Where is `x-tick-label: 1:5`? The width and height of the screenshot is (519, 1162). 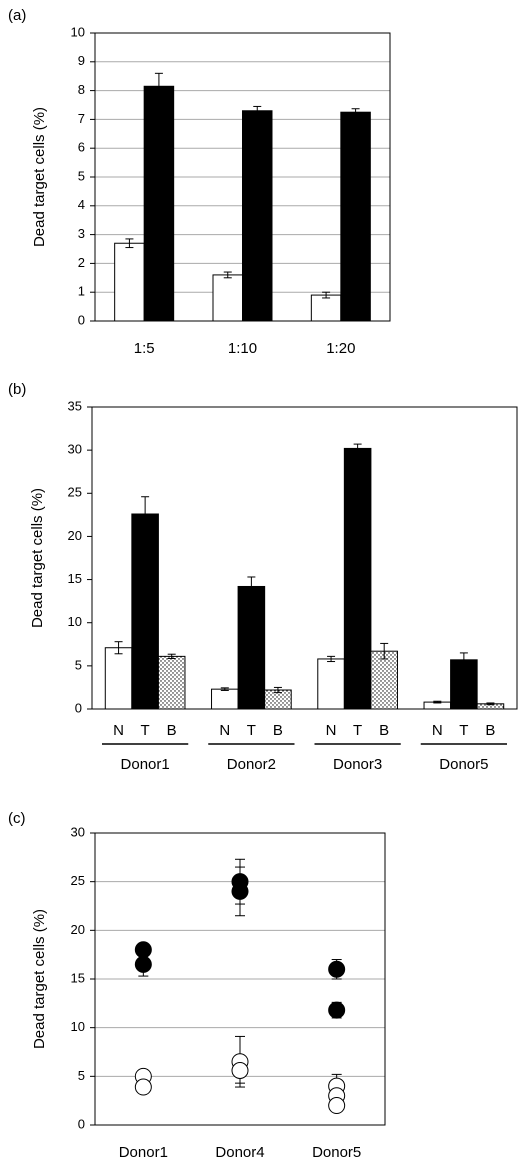
x-tick-label: 1:5 is located at coordinates (144, 348).